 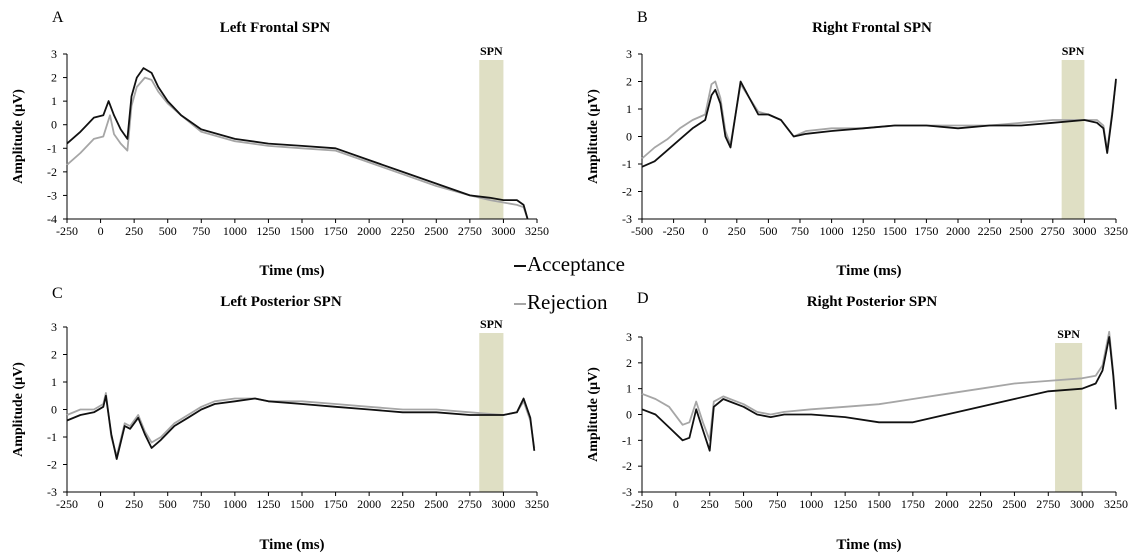 I want to click on legend-rejection: Rejection, so click(x=560, y=302).